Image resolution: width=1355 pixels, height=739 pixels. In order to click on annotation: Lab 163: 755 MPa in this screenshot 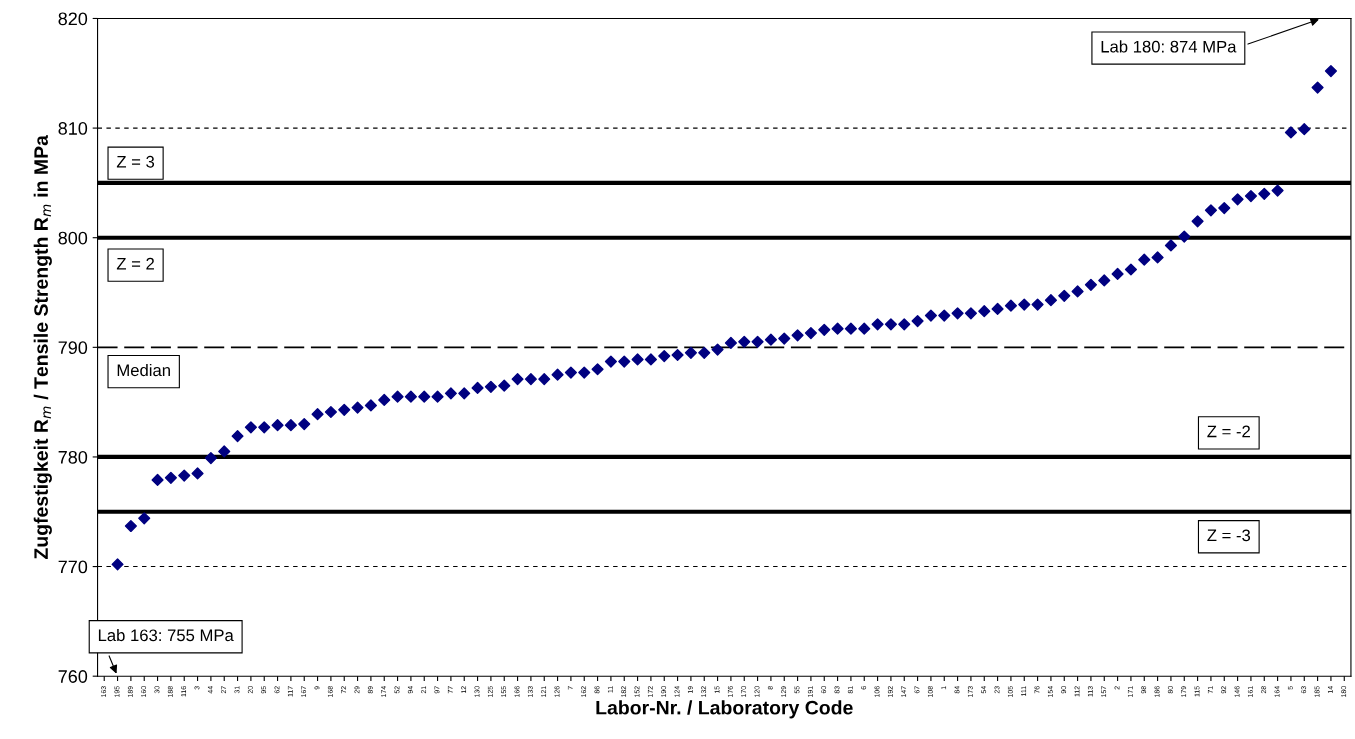, I will do `click(166, 635)`.